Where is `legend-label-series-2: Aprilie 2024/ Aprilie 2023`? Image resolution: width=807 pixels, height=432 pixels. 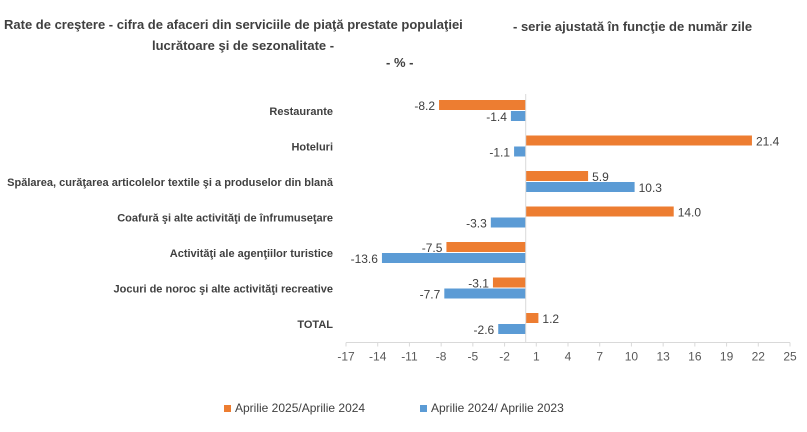 legend-label-series-2: Aprilie 2024/ Aprilie 2023 is located at coordinates (497, 408).